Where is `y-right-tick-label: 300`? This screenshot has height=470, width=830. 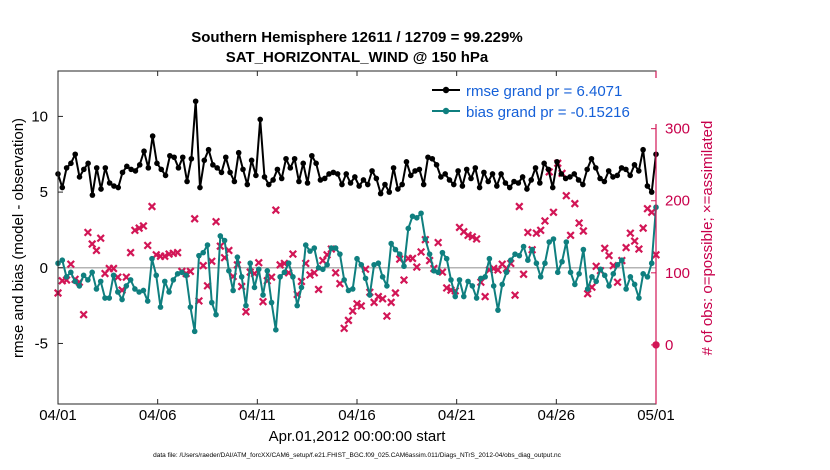
y-right-tick-label: 300 is located at coordinates (677, 129).